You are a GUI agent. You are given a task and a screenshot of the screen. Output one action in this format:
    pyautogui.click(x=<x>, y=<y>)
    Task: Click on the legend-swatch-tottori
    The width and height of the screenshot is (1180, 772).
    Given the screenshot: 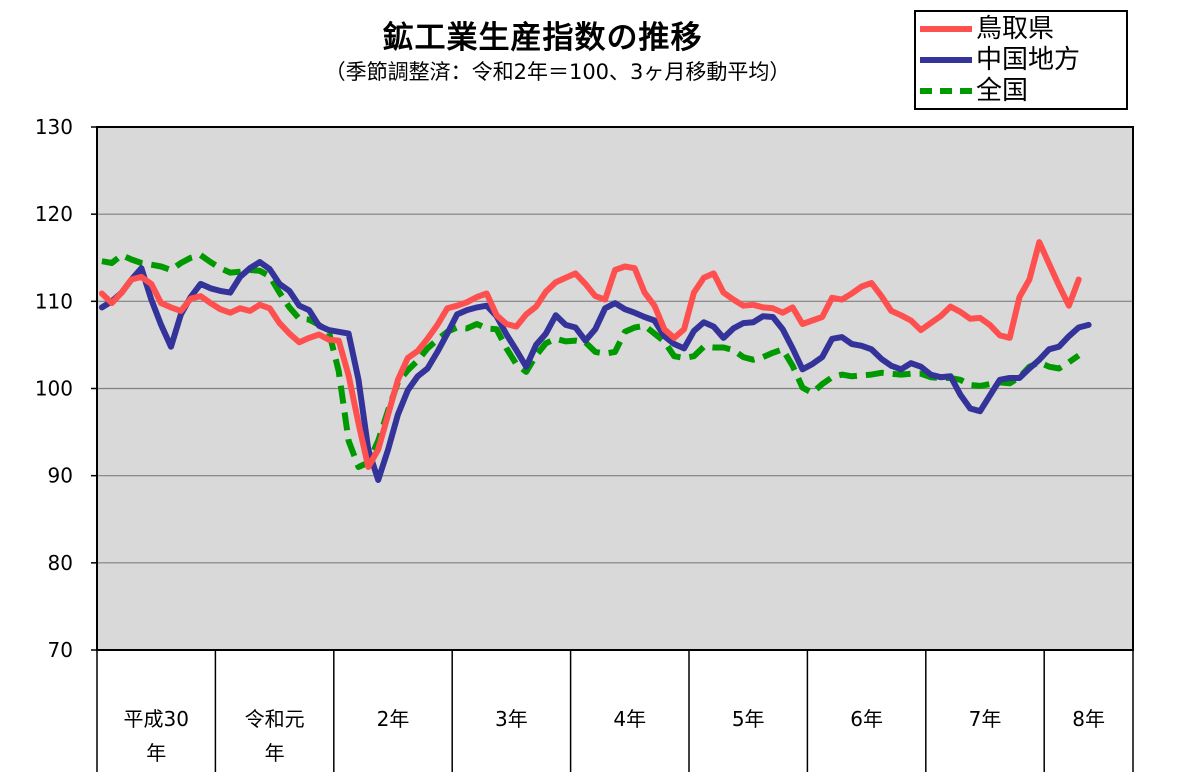 What is the action you would take?
    pyautogui.click(x=946, y=29)
    